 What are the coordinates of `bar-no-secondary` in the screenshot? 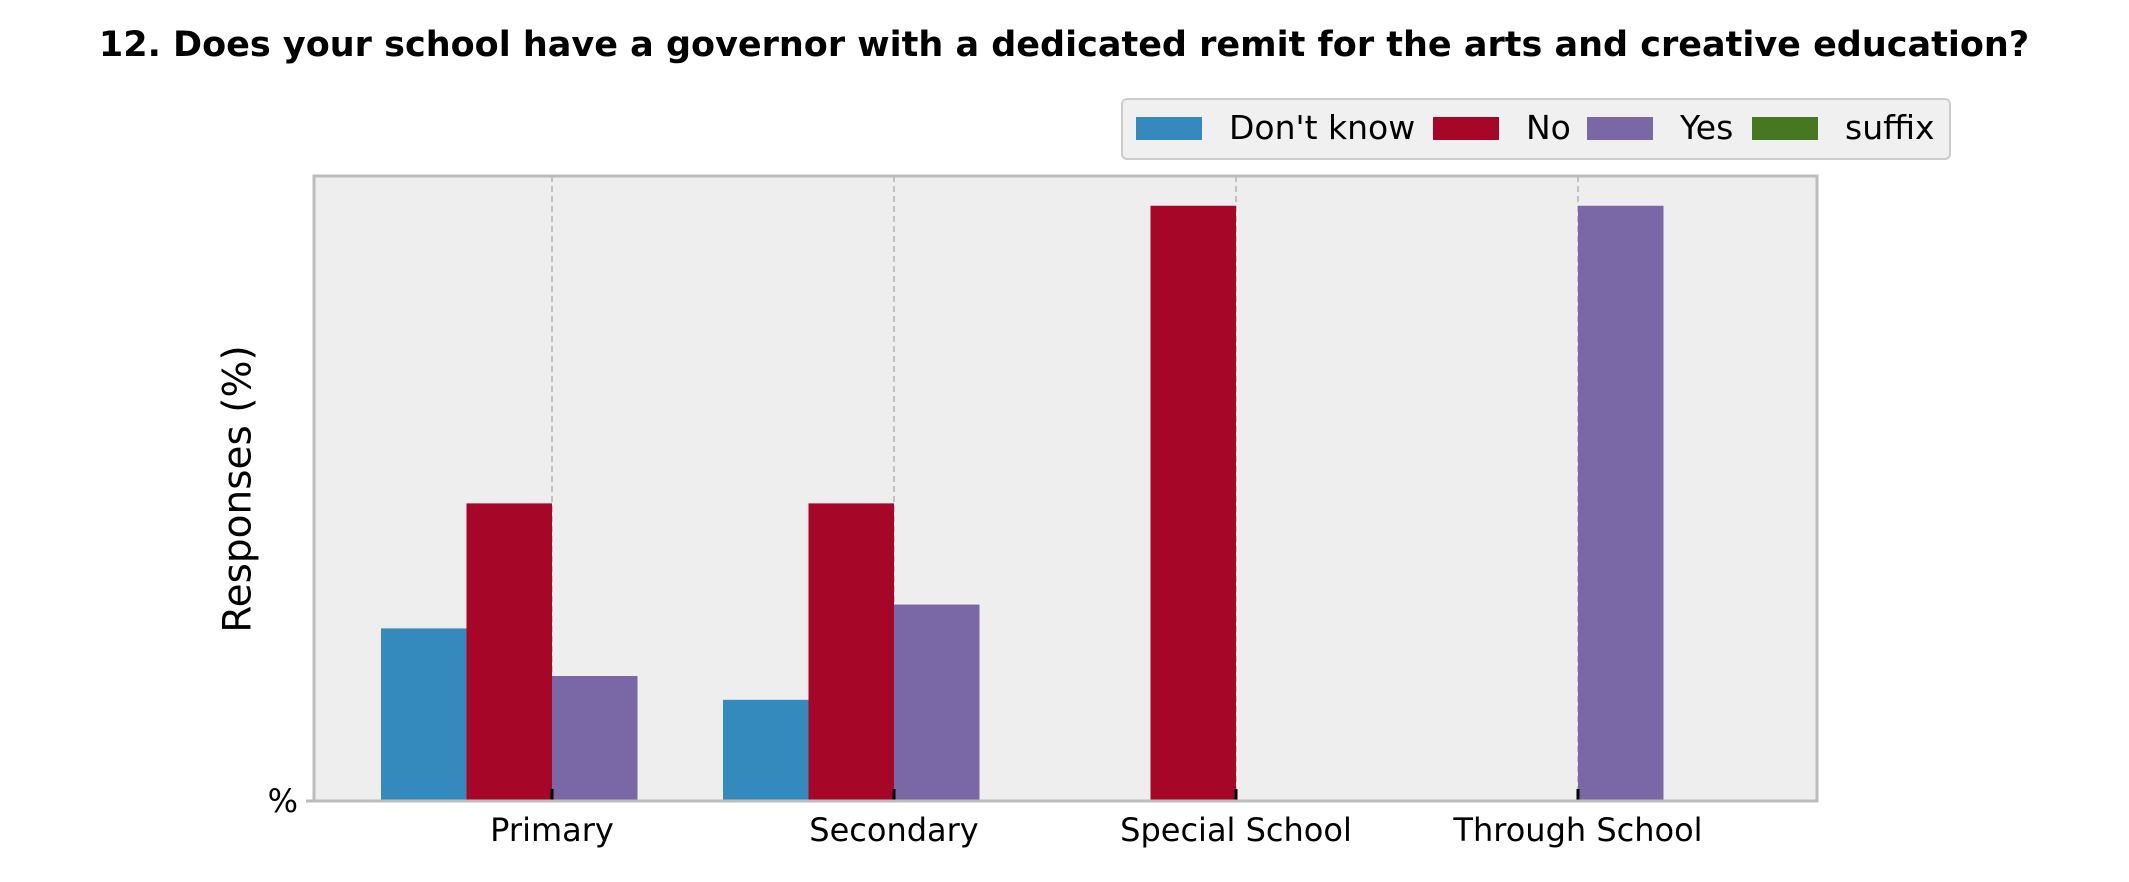 It's located at (851, 652).